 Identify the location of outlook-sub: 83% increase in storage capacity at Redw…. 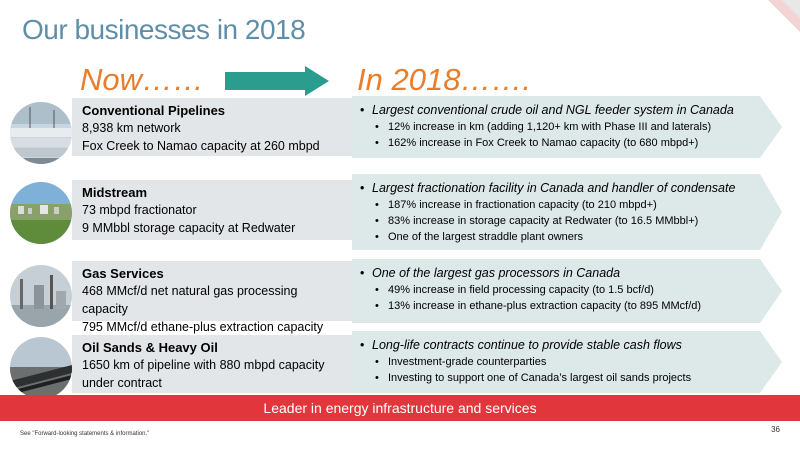
(563, 221).